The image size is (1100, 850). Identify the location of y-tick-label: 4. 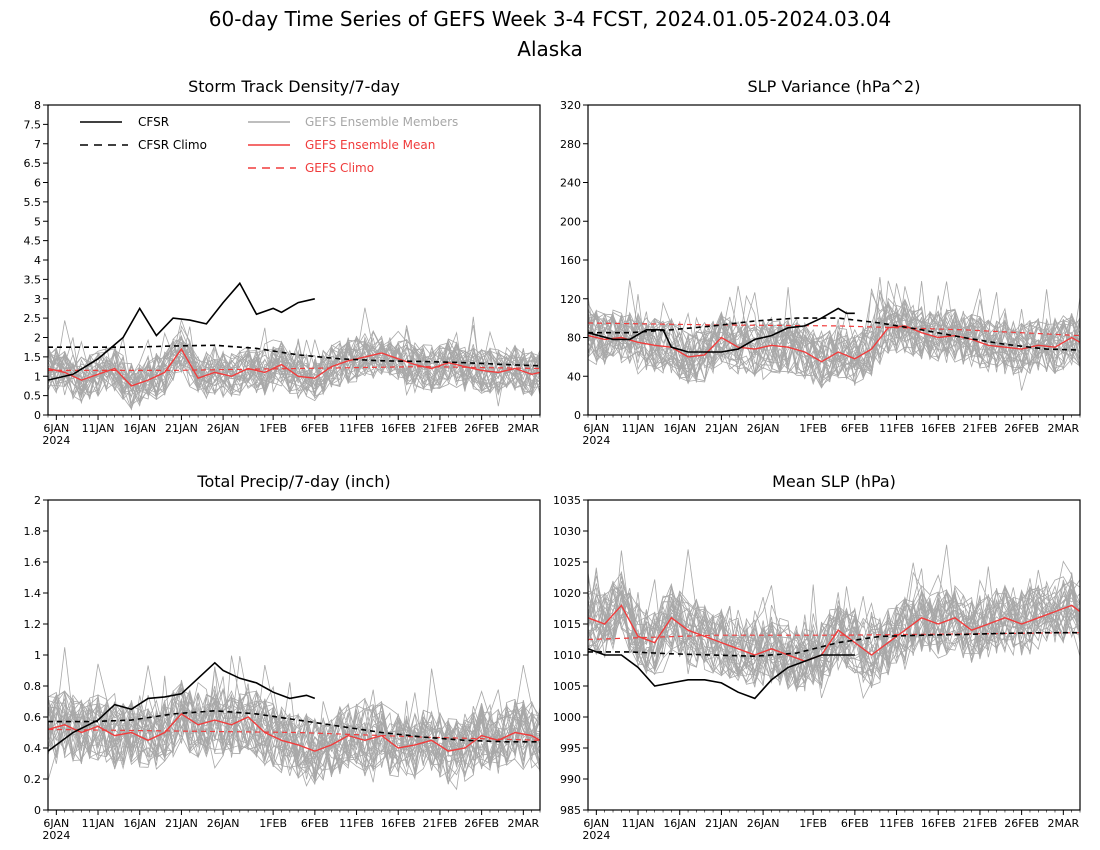
(37, 260).